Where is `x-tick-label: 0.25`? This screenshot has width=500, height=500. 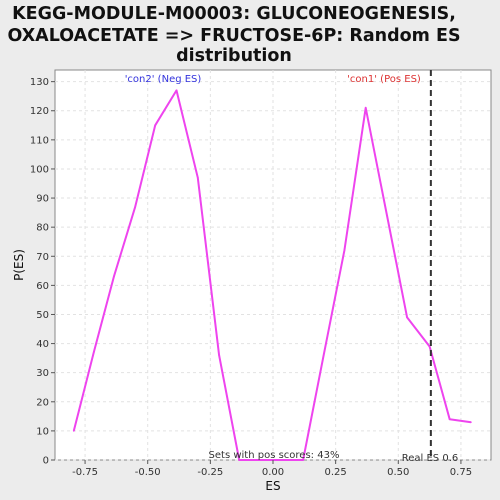
x-tick-label: 0.25 is located at coordinates (336, 472).